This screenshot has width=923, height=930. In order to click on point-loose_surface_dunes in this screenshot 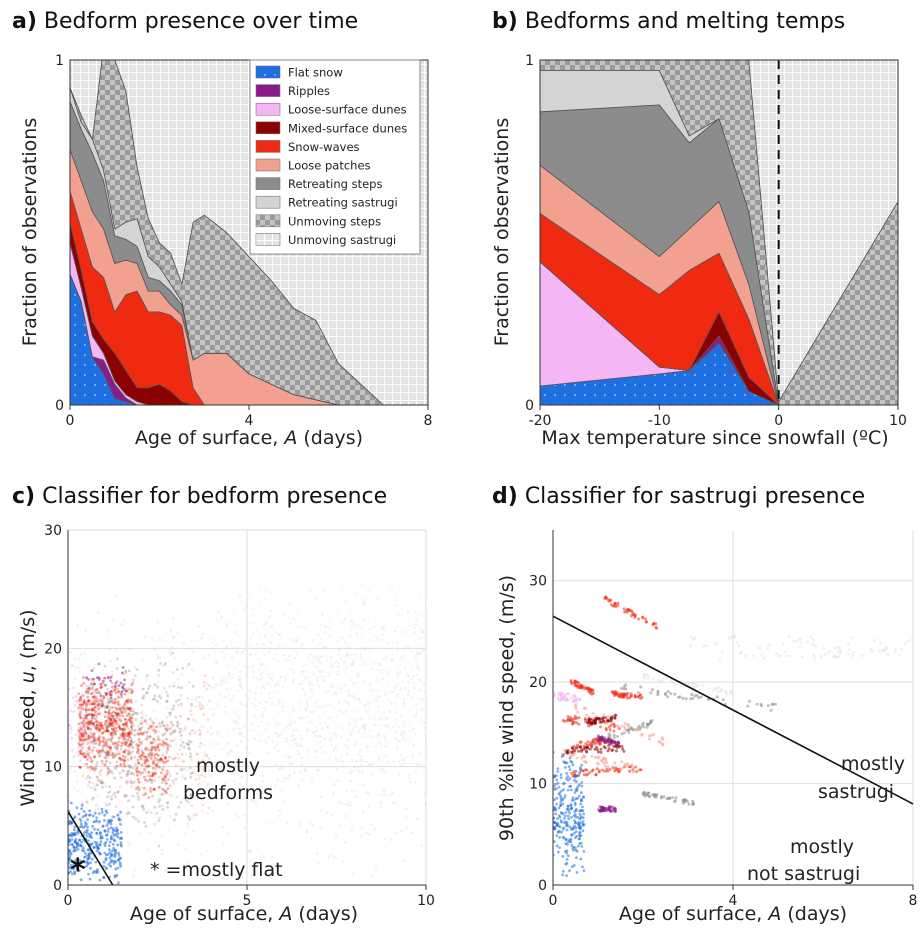, I will do `click(86, 736)`.